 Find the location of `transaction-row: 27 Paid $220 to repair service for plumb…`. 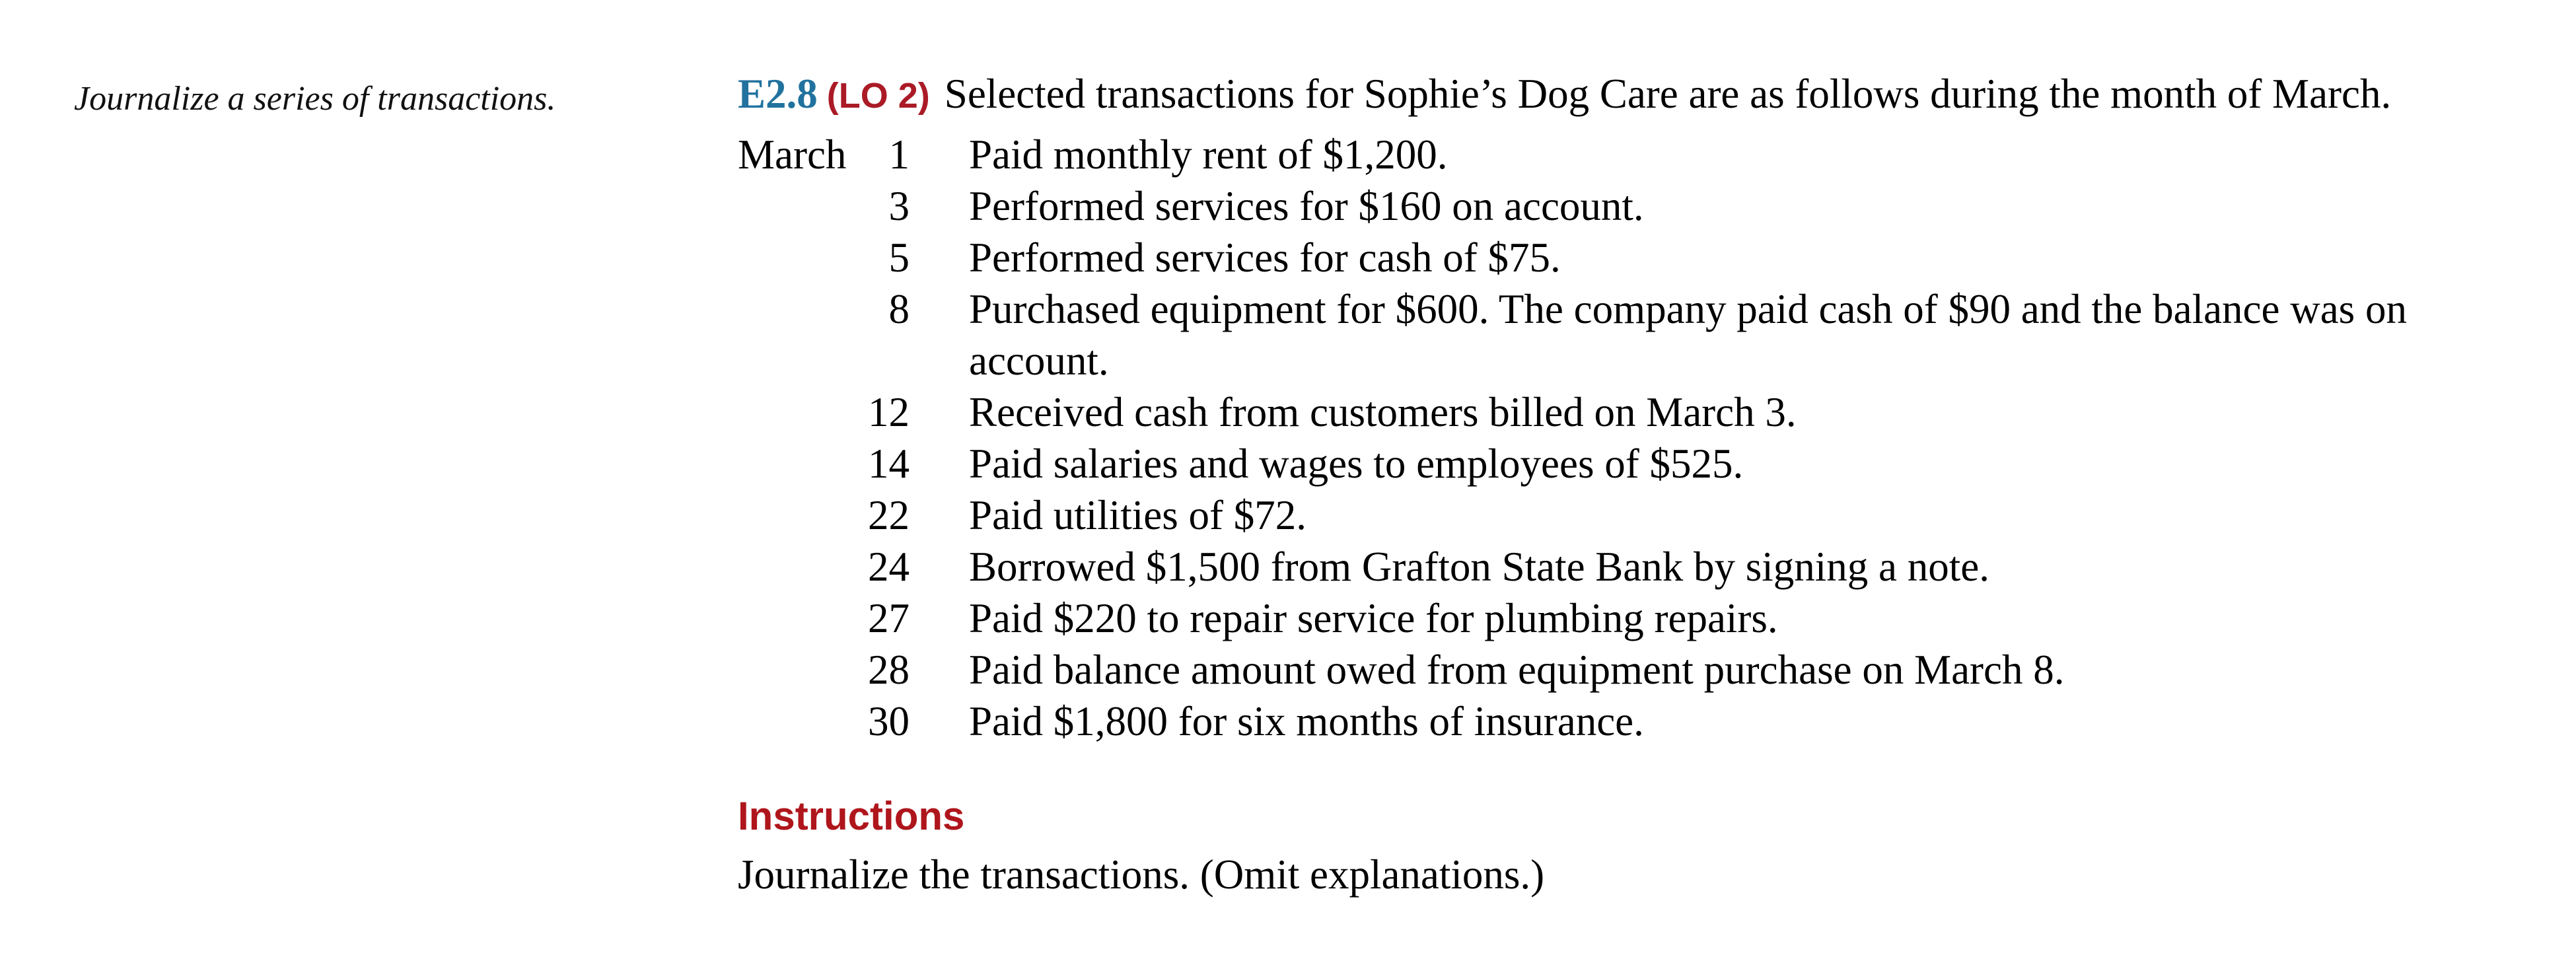

transaction-row: 27 Paid $220 to repair service for plumb… is located at coordinates (1597, 618).